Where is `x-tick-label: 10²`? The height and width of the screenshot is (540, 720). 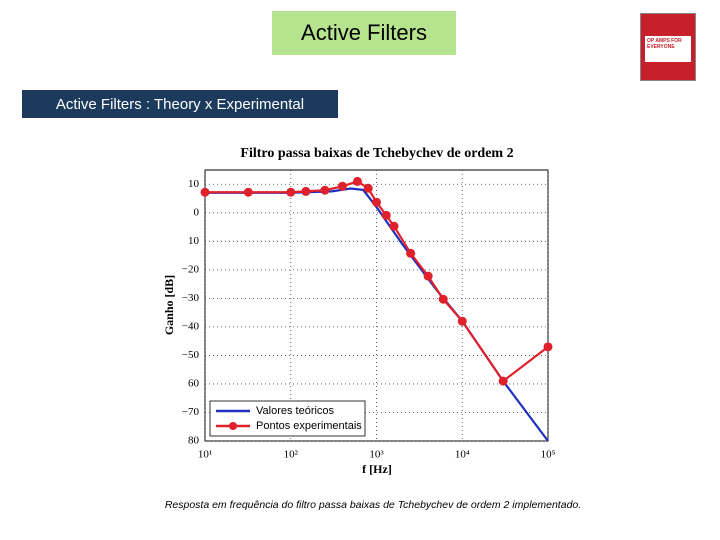
x-tick-label: 10² is located at coordinates (291, 455).